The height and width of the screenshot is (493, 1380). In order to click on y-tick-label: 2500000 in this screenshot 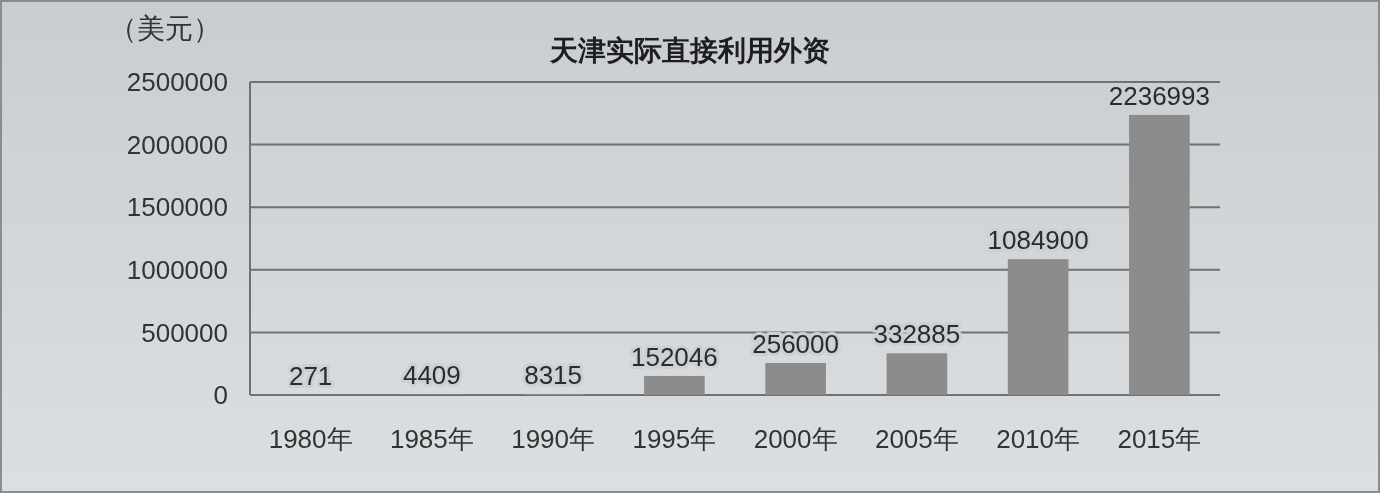, I will do `click(177, 82)`.